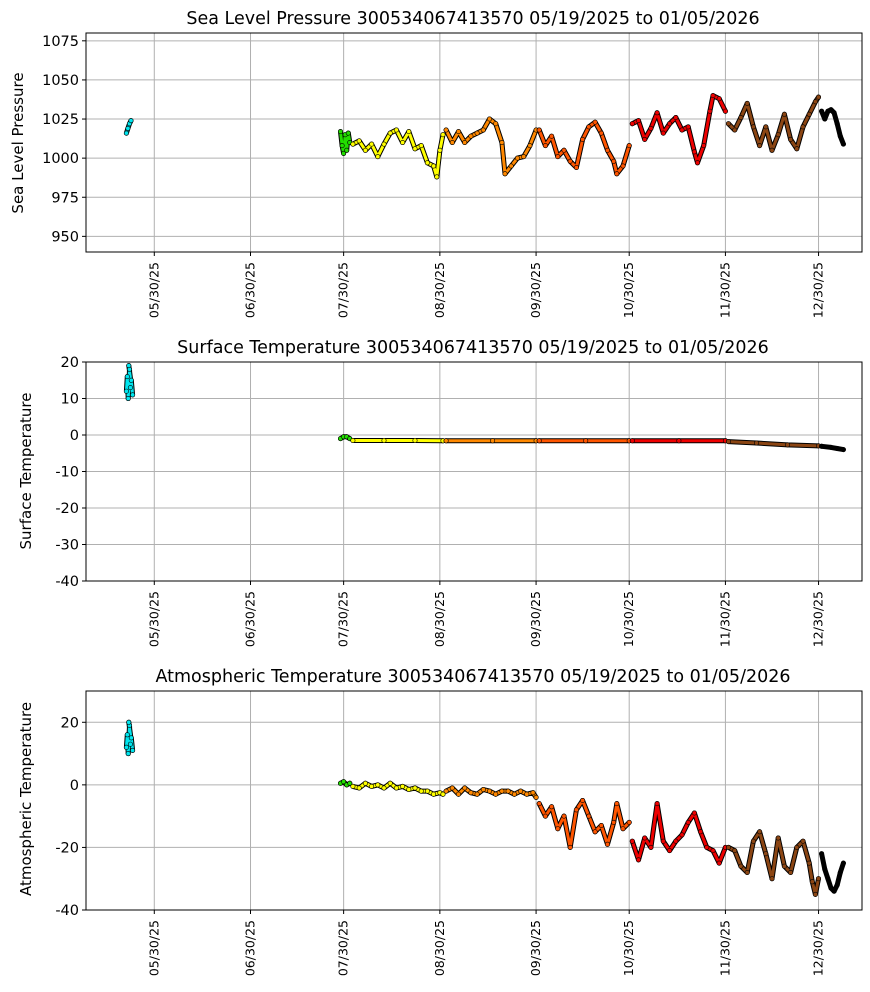  I want to click on x-tick-label: 12/30/25, so click(818, 948).